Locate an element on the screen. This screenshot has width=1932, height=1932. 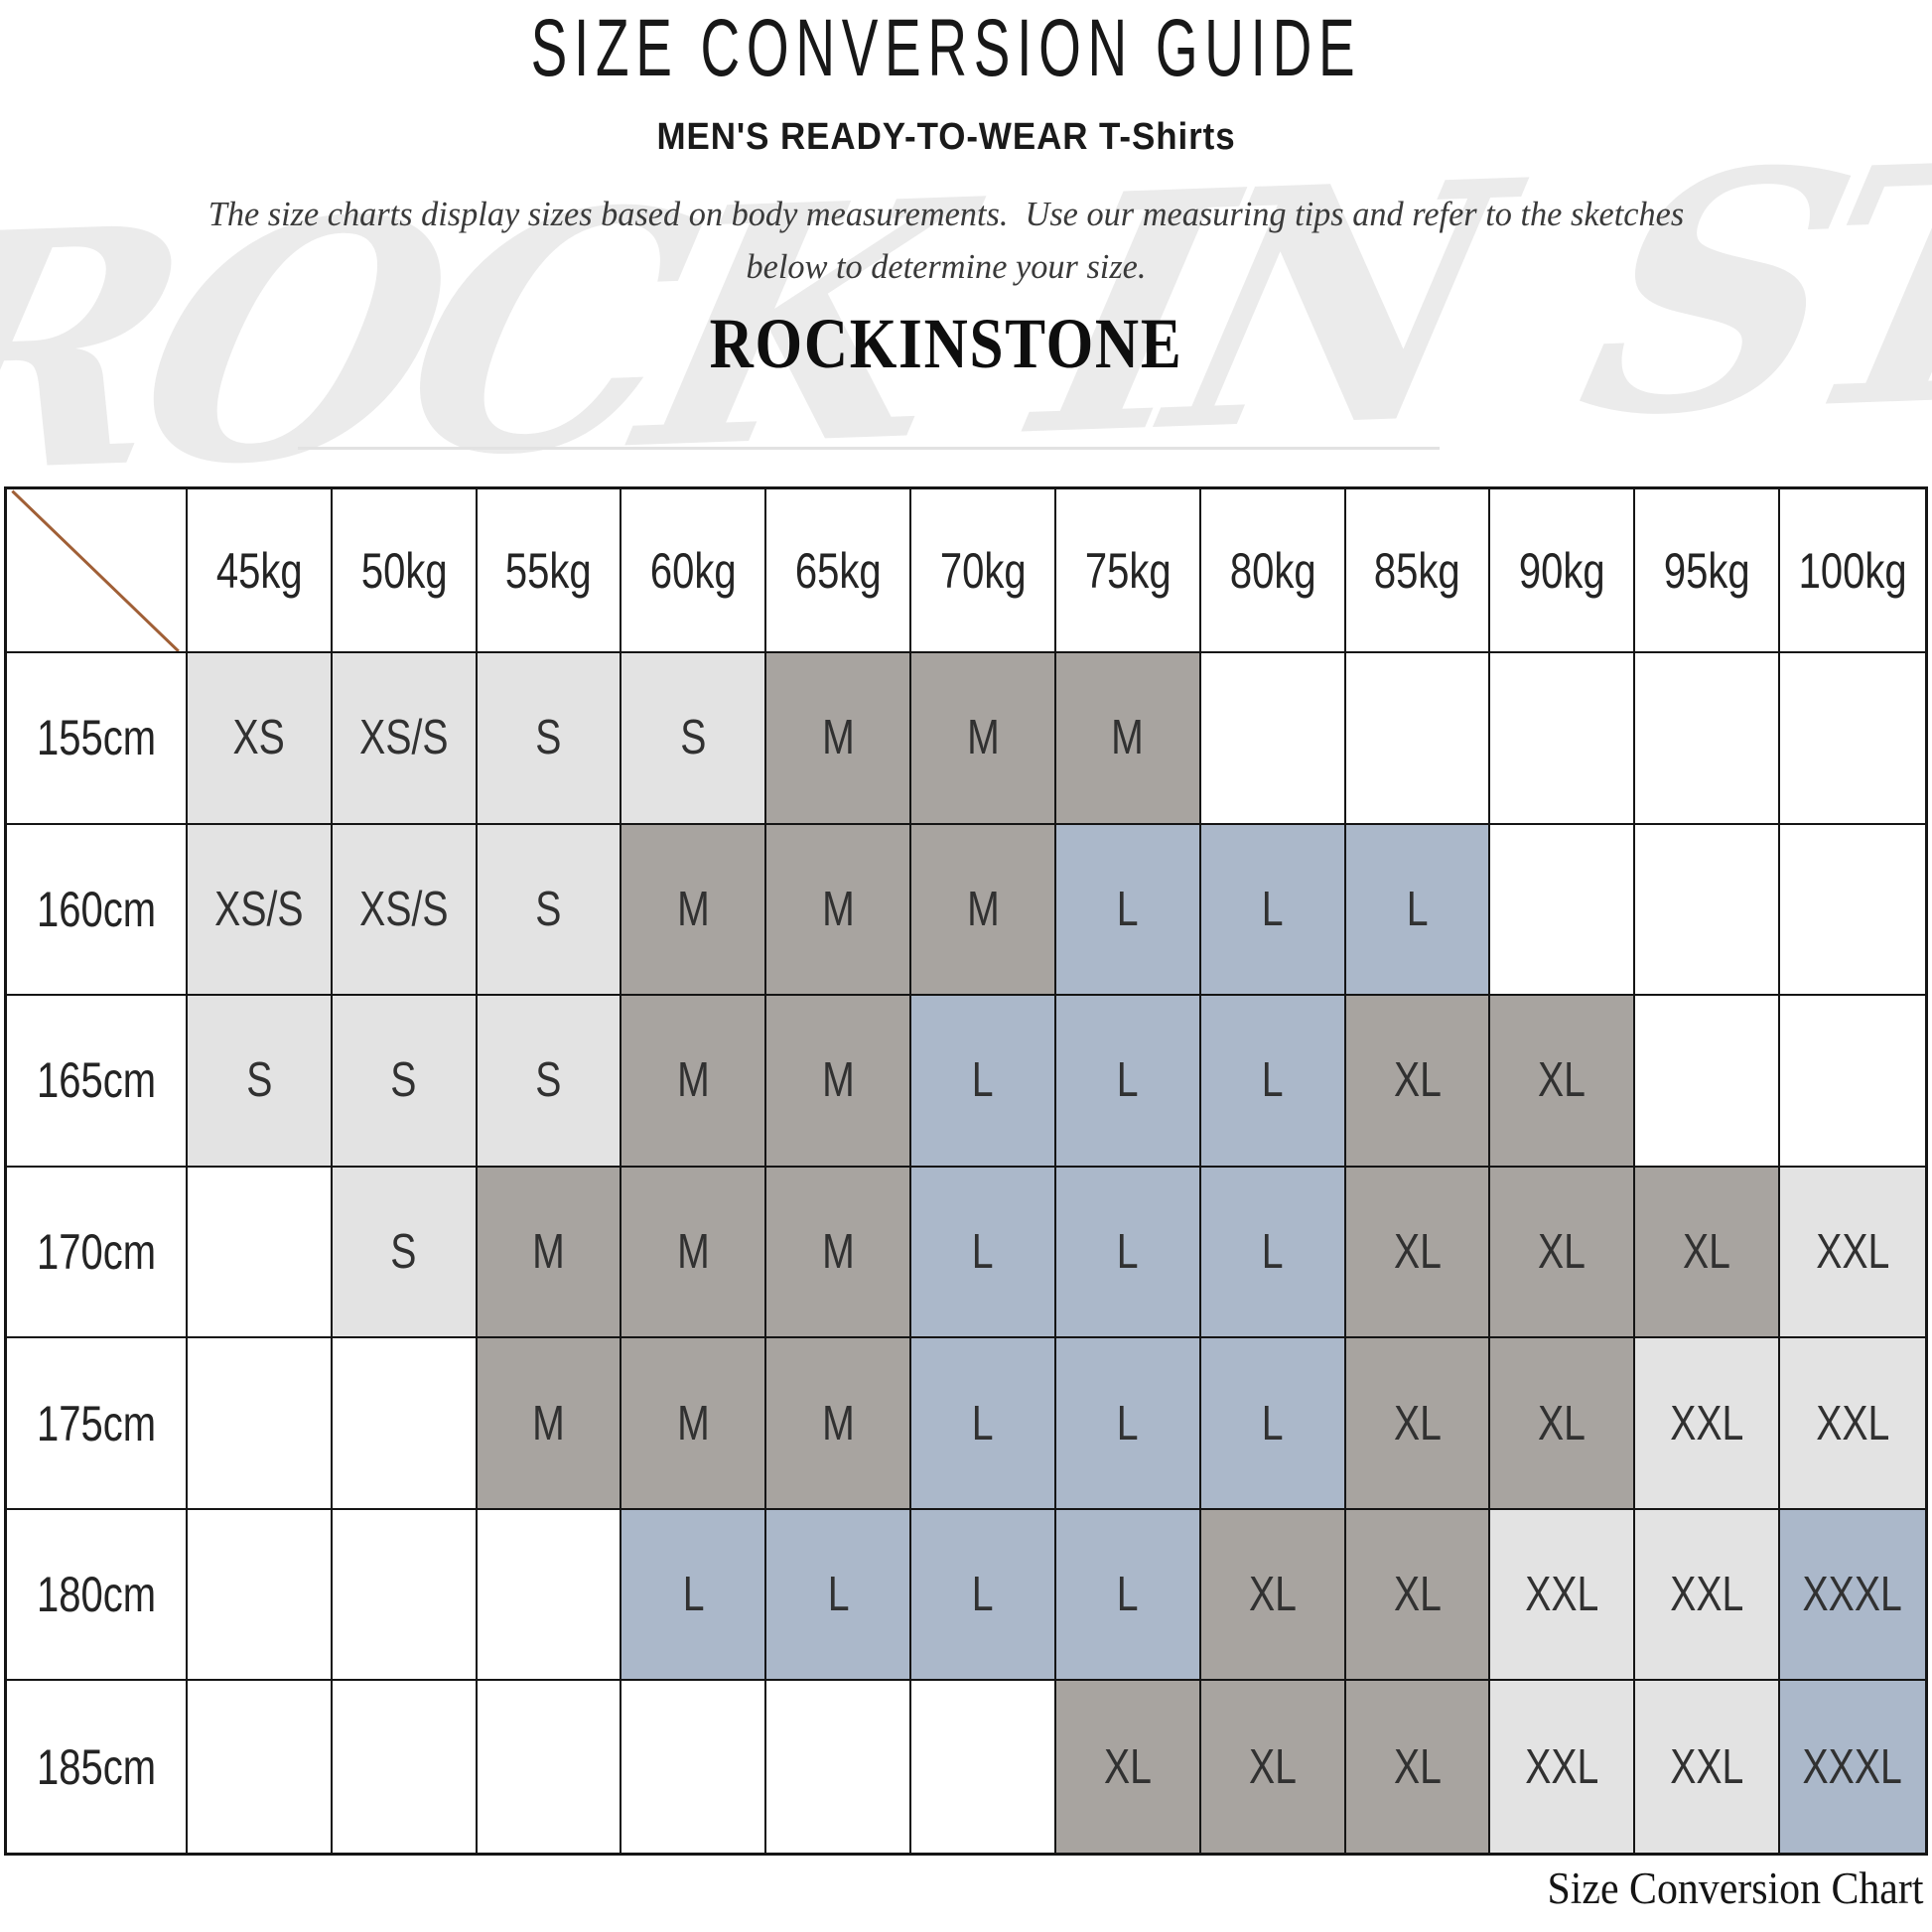
size-cell-160cm-70kg: M is located at coordinates (983, 910).